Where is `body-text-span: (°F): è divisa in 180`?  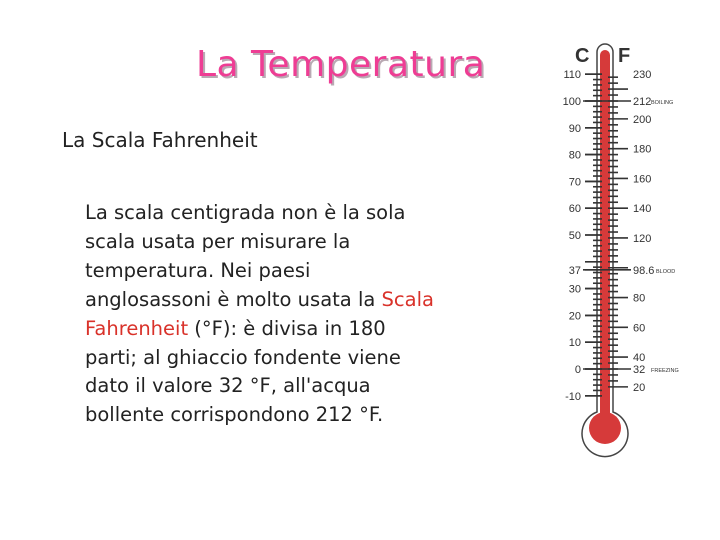
body-text-span: (°F): è divisa in 180 is located at coordinates (287, 328).